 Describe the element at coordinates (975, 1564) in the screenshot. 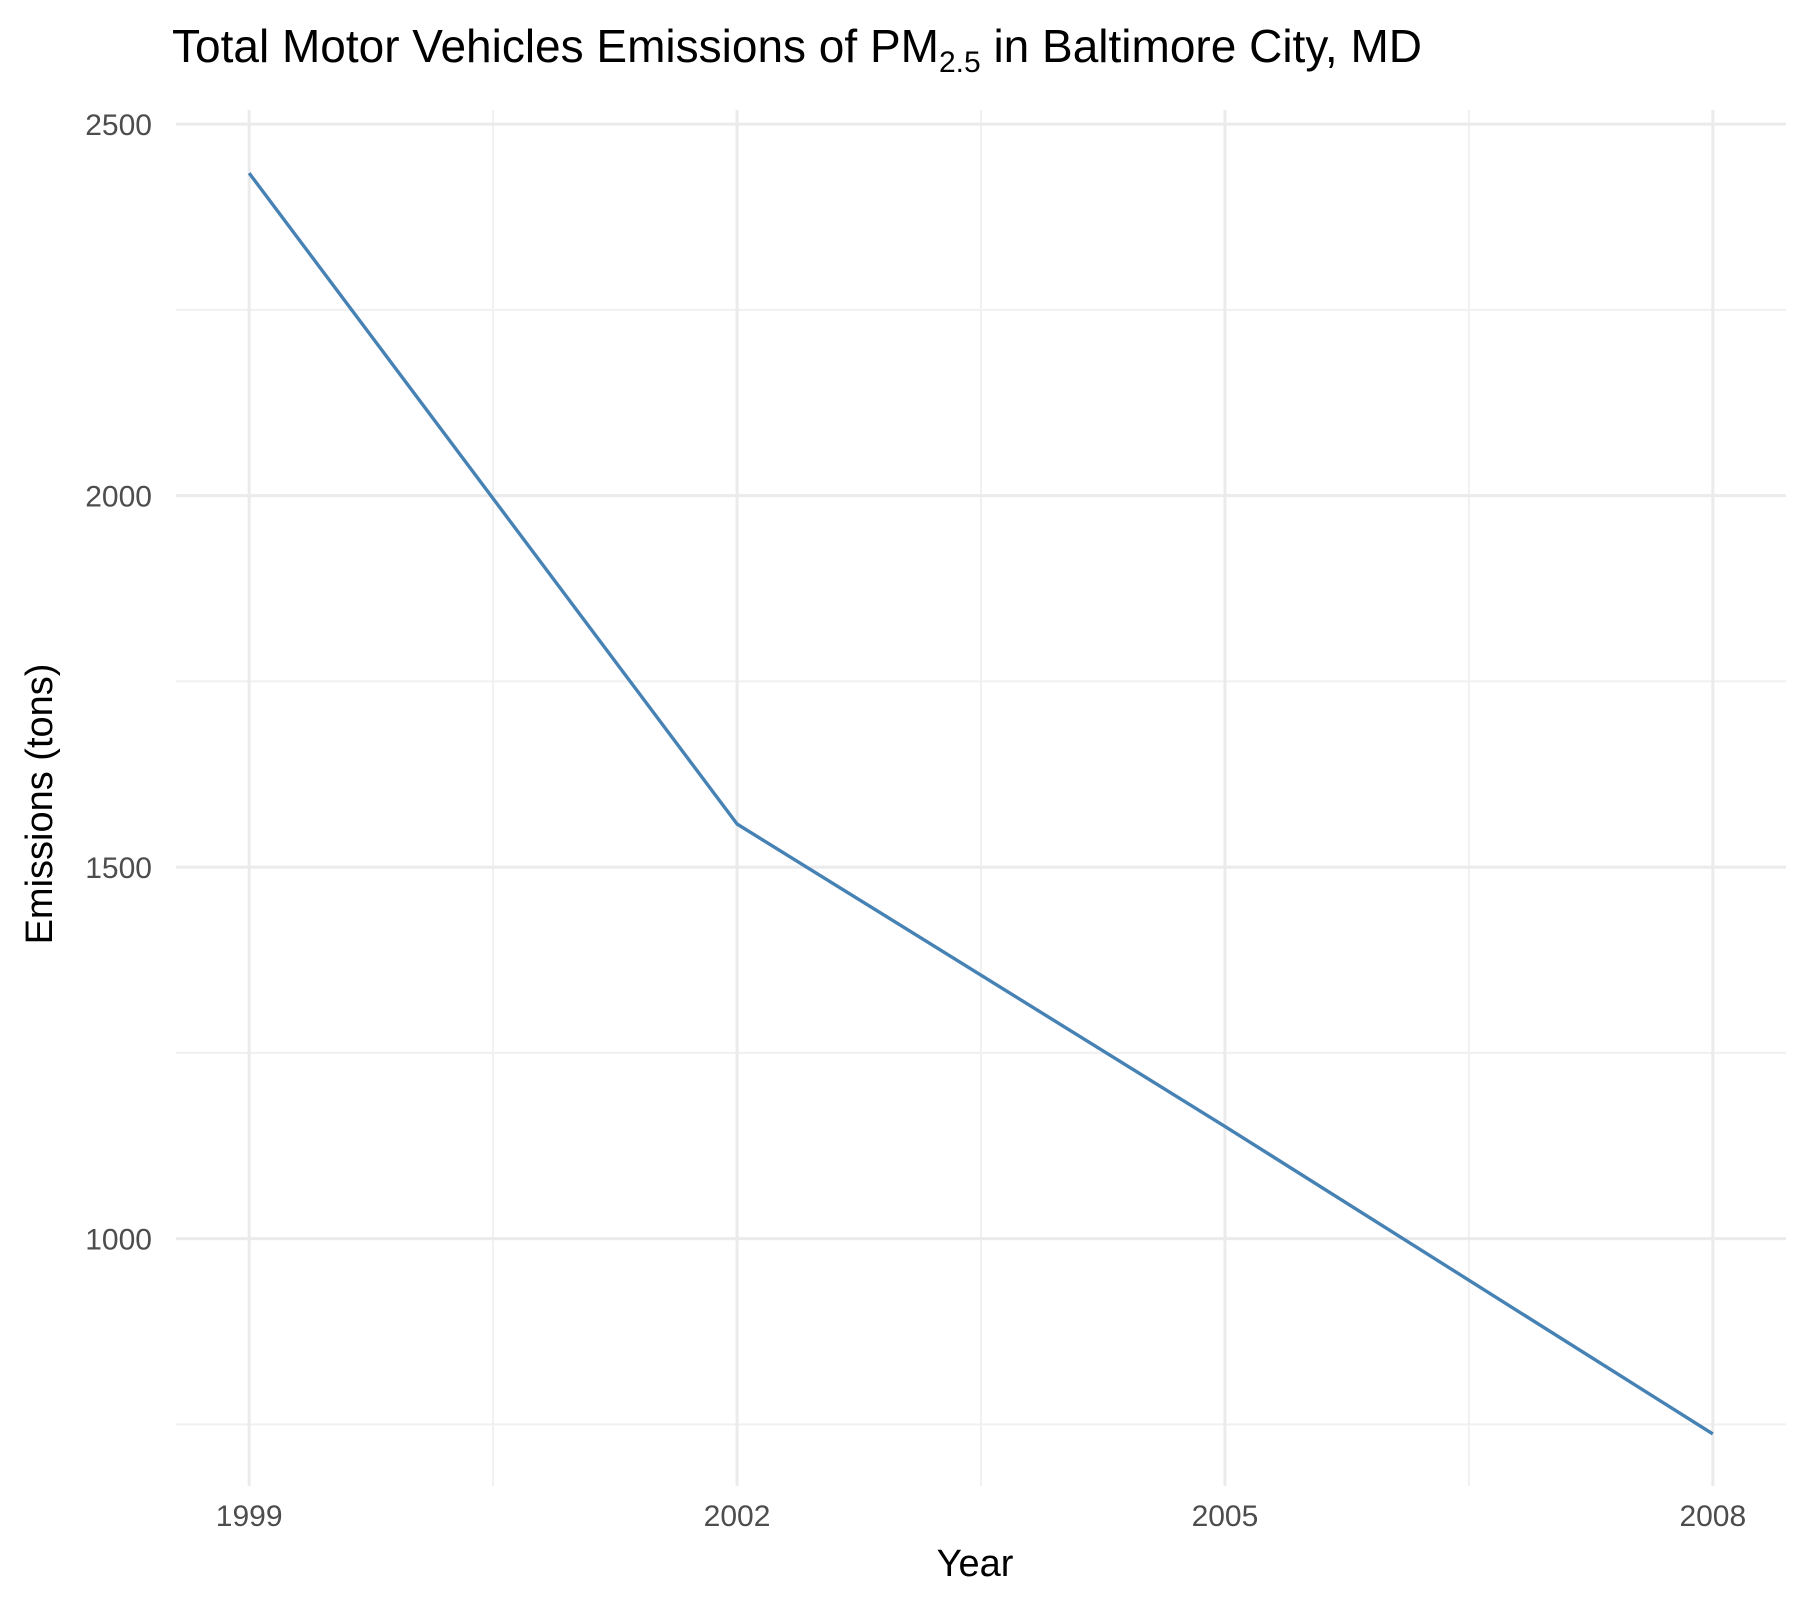

I see `x-axis-title: Year` at that location.